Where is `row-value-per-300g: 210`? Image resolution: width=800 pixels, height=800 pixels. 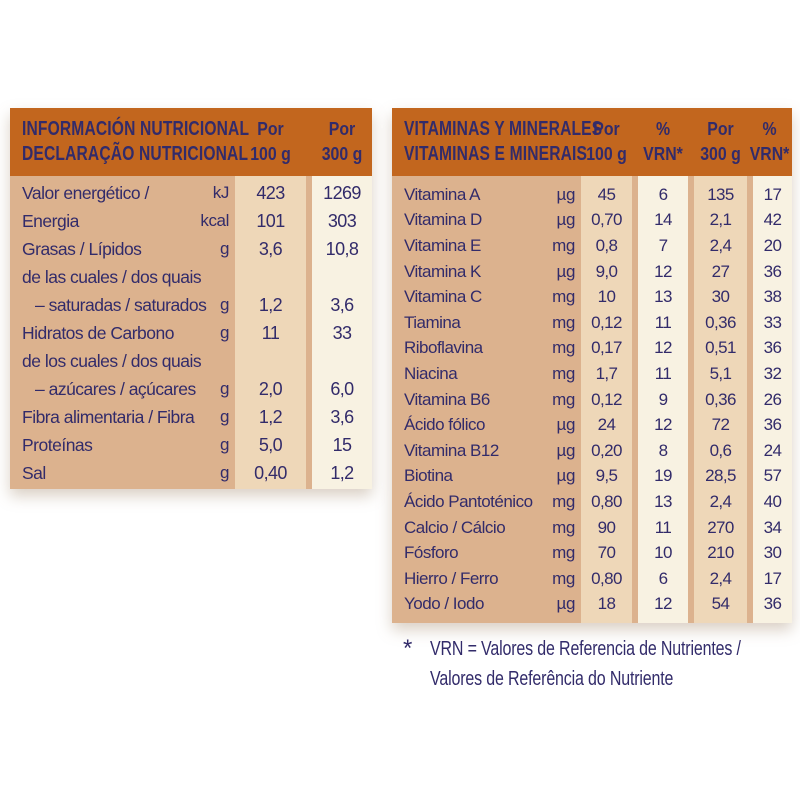
row-value-per-300g: 210 is located at coordinates (720, 553).